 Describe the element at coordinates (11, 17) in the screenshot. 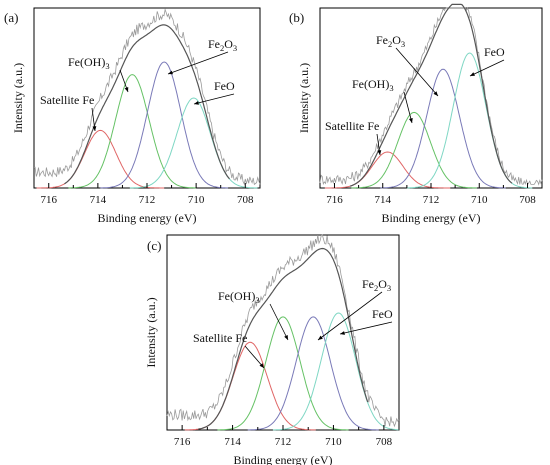

I see `panel-label: (a)` at that location.